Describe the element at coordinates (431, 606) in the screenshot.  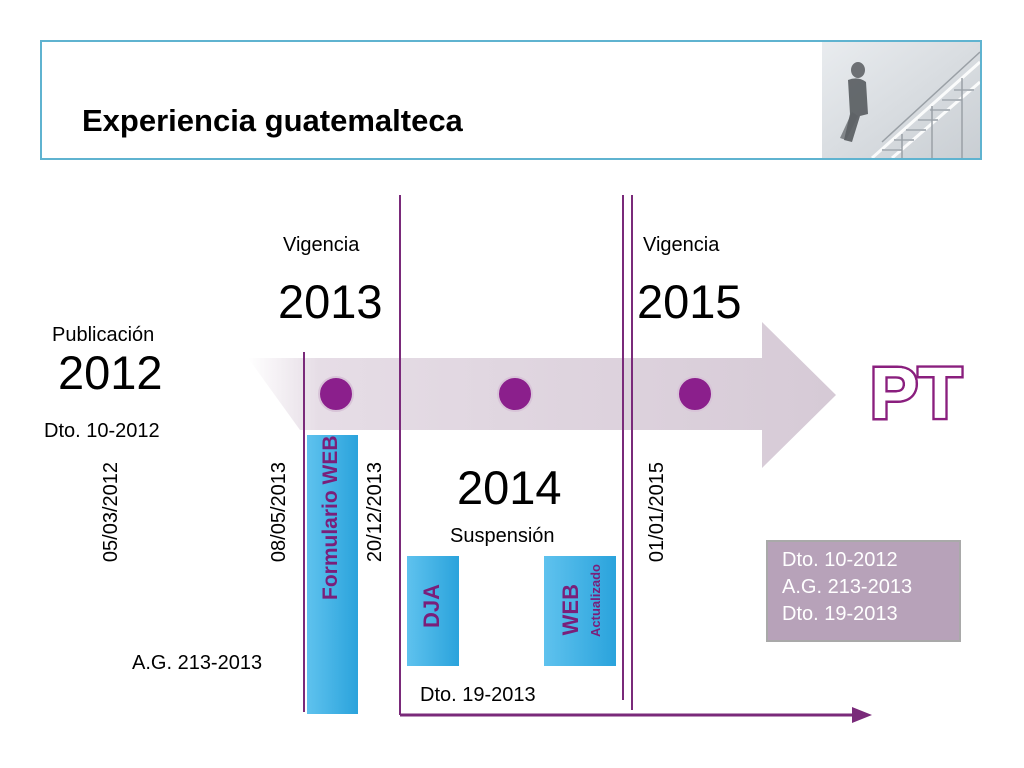
I see `dja-label: DJA` at that location.